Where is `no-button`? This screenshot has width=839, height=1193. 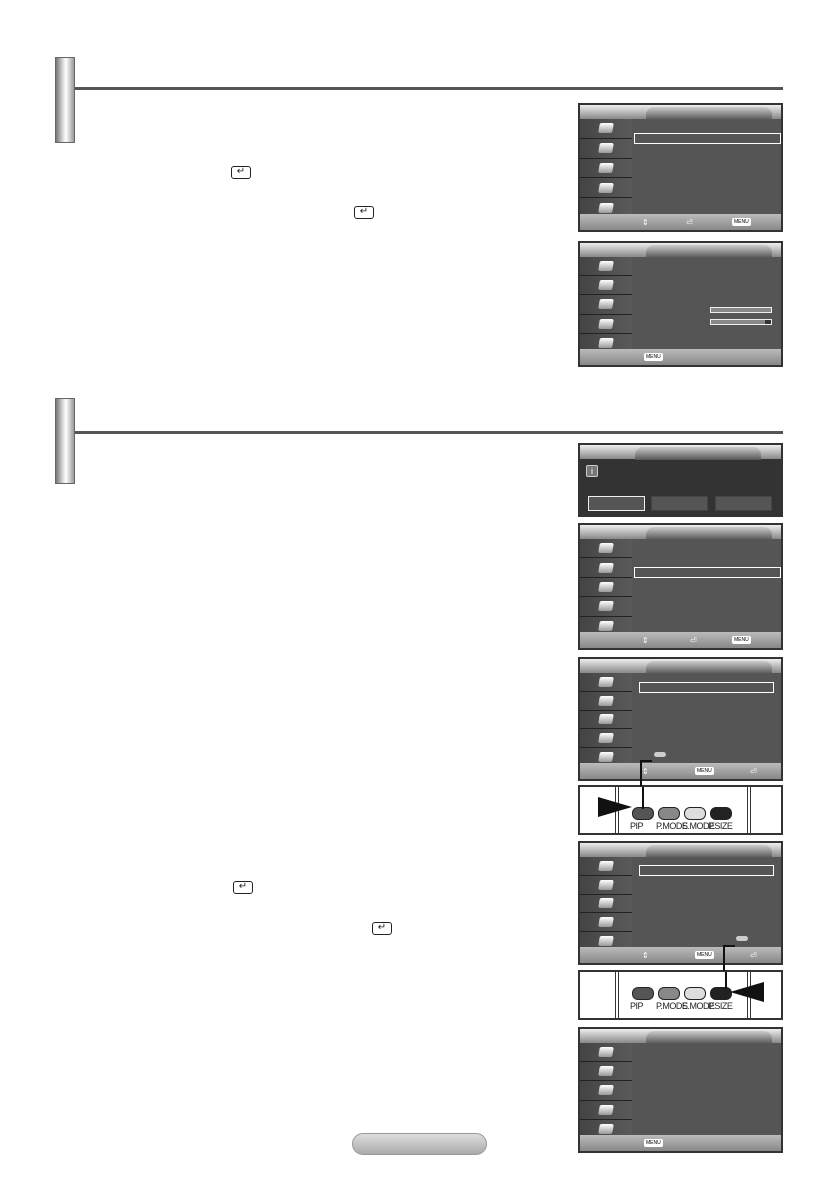
no-button is located at coordinates (679, 503).